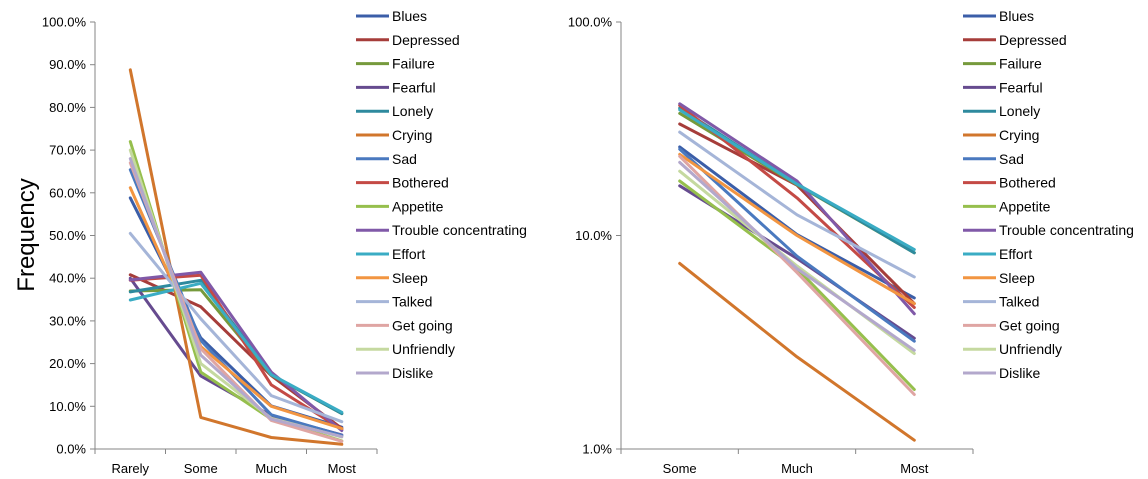 The image size is (1148, 479). What do you see at coordinates (67, 320) in the screenshot?
I see `y-tick-label: 30.0%` at bounding box center [67, 320].